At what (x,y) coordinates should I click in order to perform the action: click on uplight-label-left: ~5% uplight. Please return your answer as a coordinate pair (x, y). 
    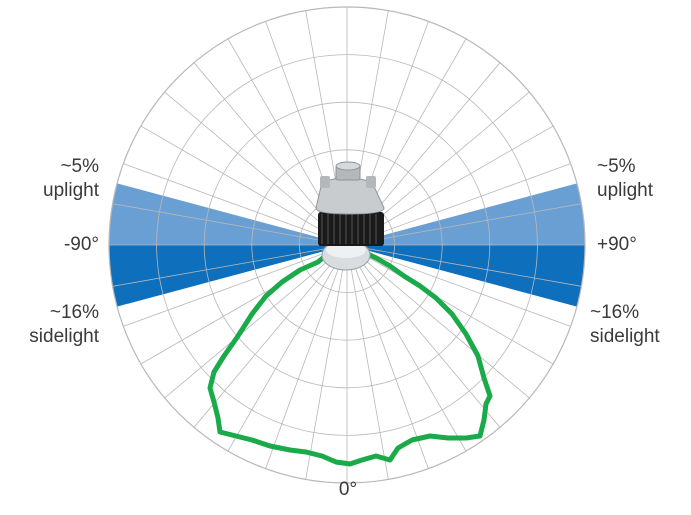
    Looking at the image, I should click on (71, 179).